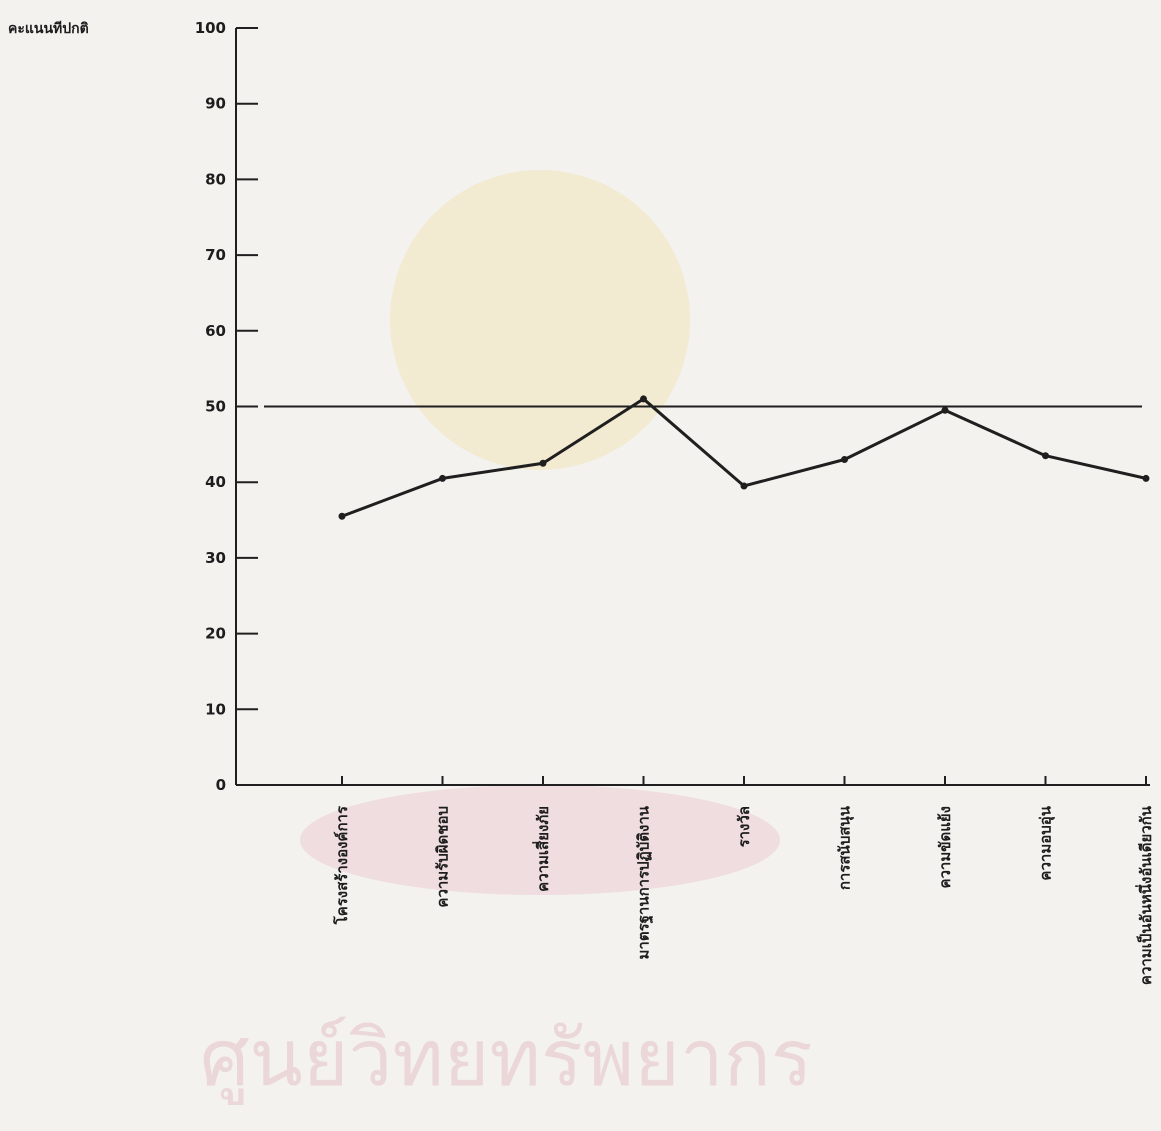 This screenshot has height=1131, width=1161. I want to click on category-label: ความเป็นอันหนึ่งอันเดียวกัน, so click(1145, 895).